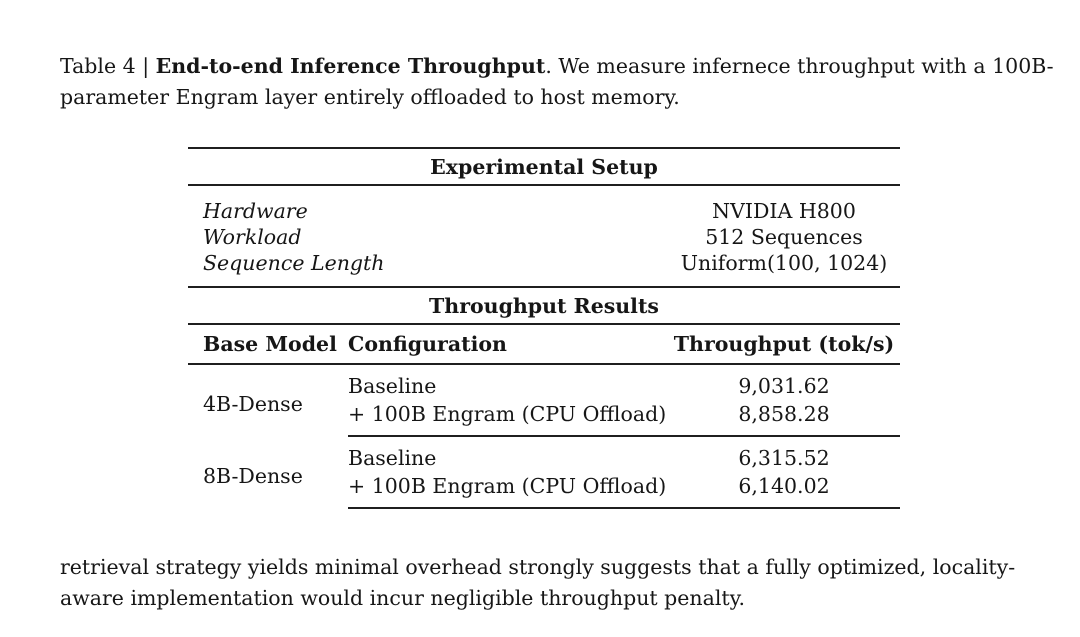 The image size is (1080, 637). I want to click on result-row-4b-engram: + 100B Engram (CPU Offload) 8,858.28, so click(544, 418).